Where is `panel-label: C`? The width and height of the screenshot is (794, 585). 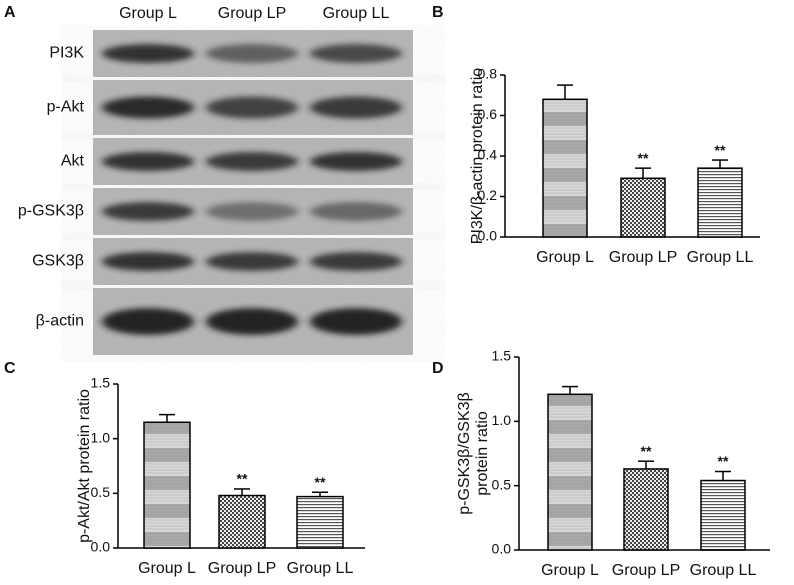
panel-label: C is located at coordinates (10, 368).